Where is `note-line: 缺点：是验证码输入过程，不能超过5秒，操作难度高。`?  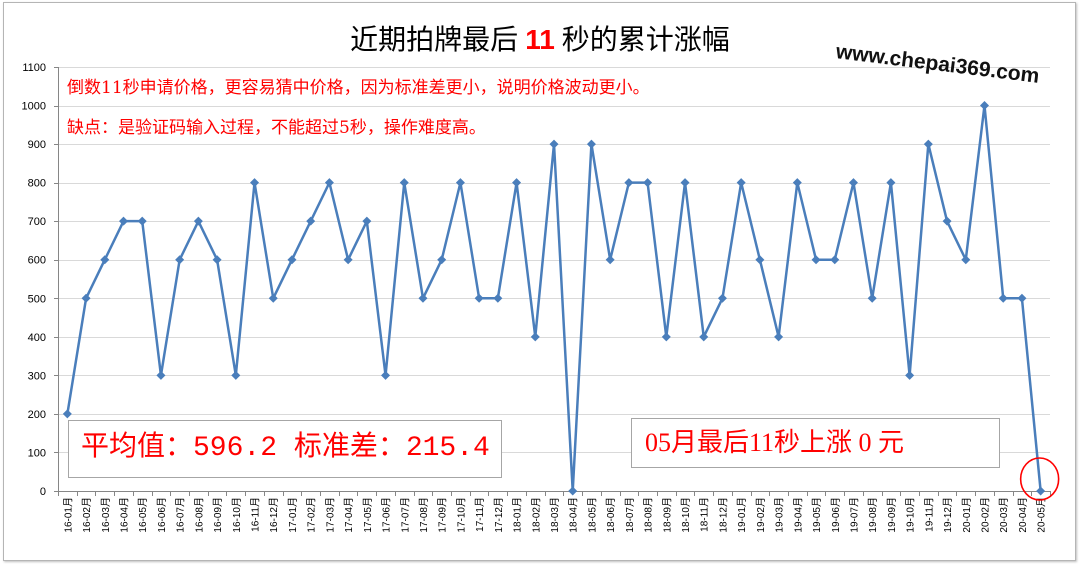
note-line: 缺点：是验证码输入过程，不能超过5秒，操作难度高。 is located at coordinates (276, 128).